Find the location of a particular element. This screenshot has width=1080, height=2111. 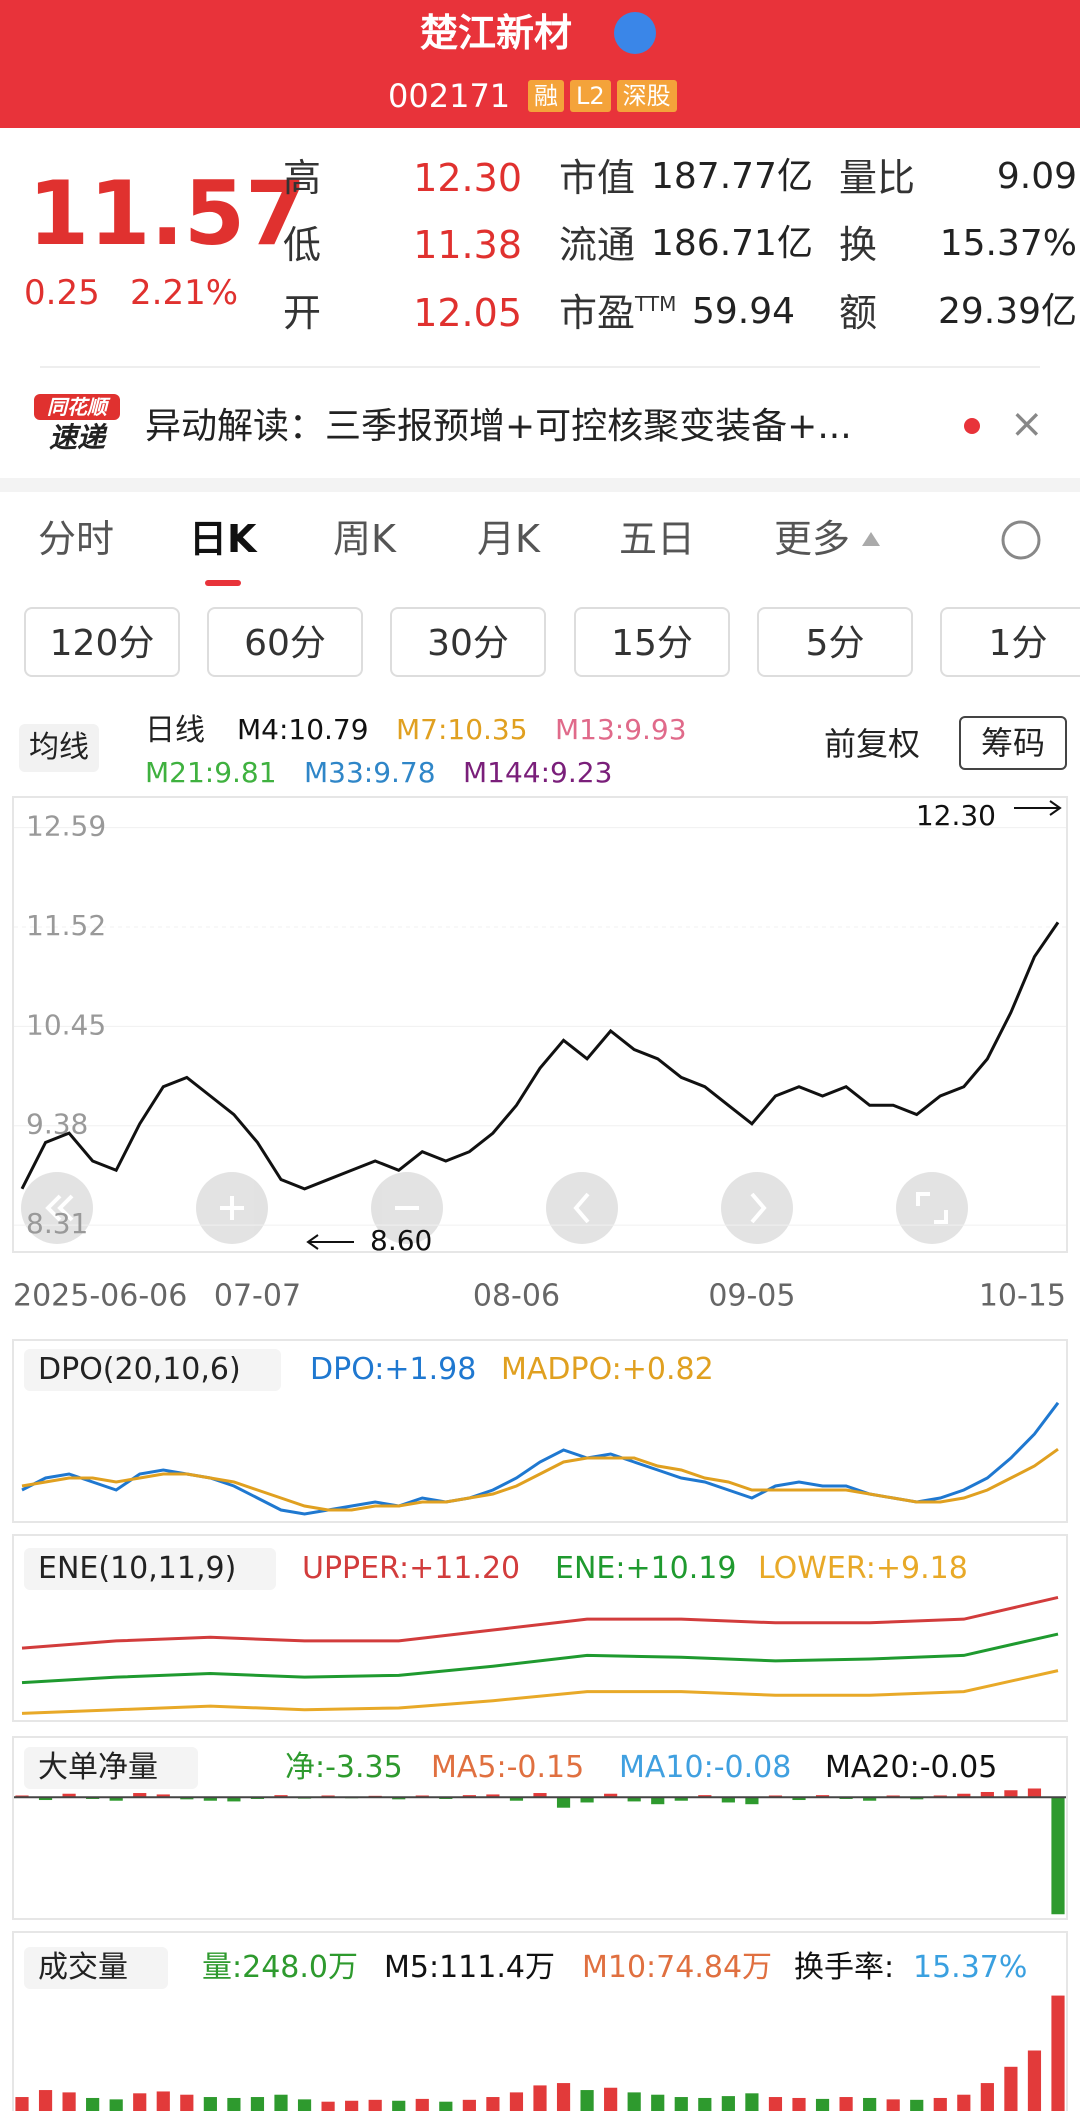

tab: 周K is located at coordinates (364, 539).